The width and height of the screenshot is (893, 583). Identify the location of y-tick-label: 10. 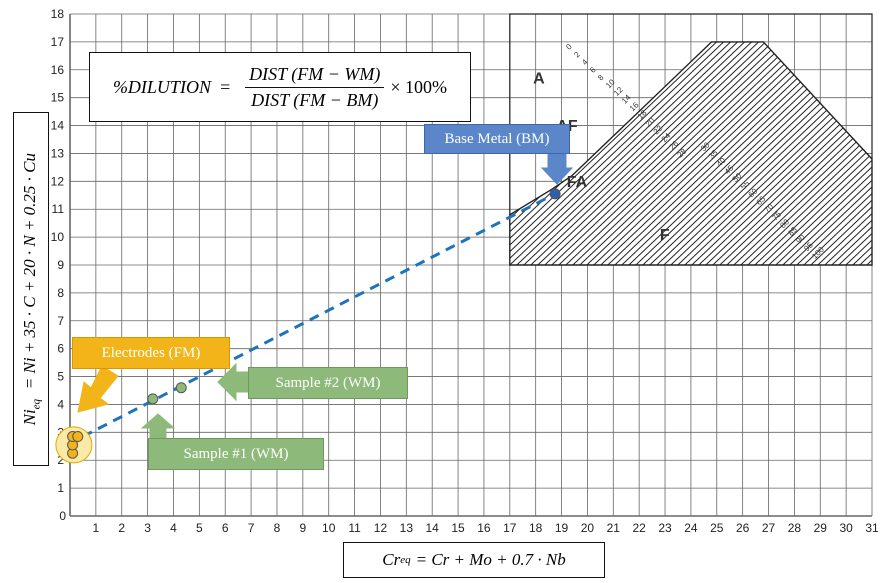
(58, 237).